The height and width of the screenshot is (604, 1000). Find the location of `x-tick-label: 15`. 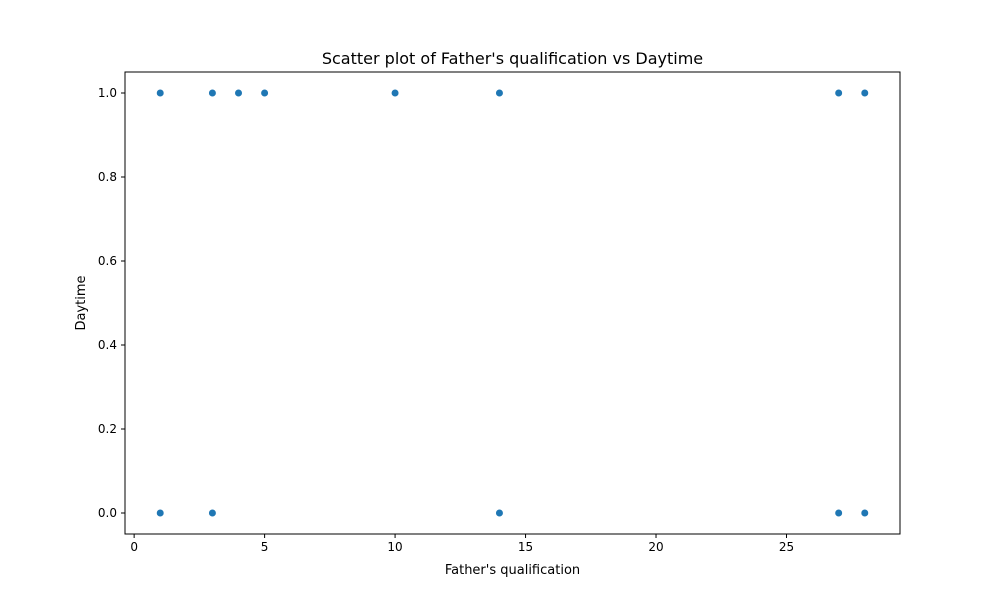

x-tick-label: 15 is located at coordinates (525, 547).